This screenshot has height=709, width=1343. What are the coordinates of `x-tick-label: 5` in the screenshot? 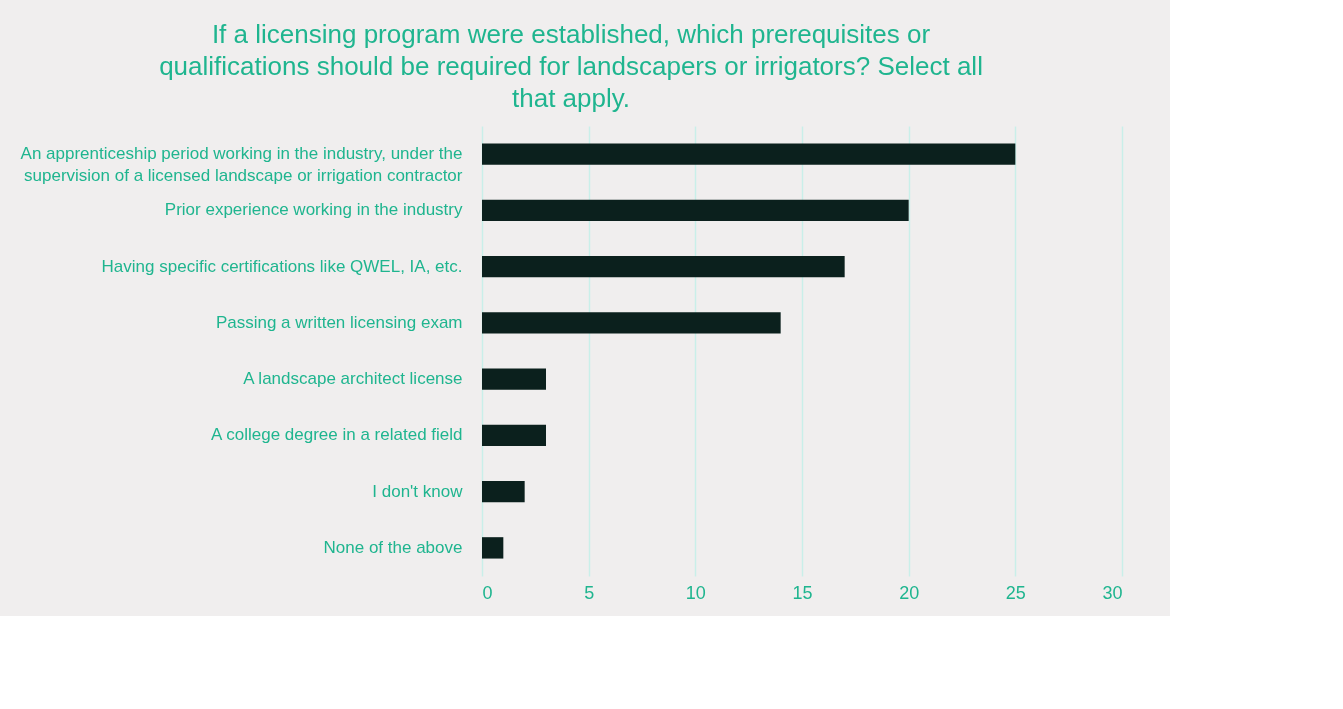 It's located at (589, 592).